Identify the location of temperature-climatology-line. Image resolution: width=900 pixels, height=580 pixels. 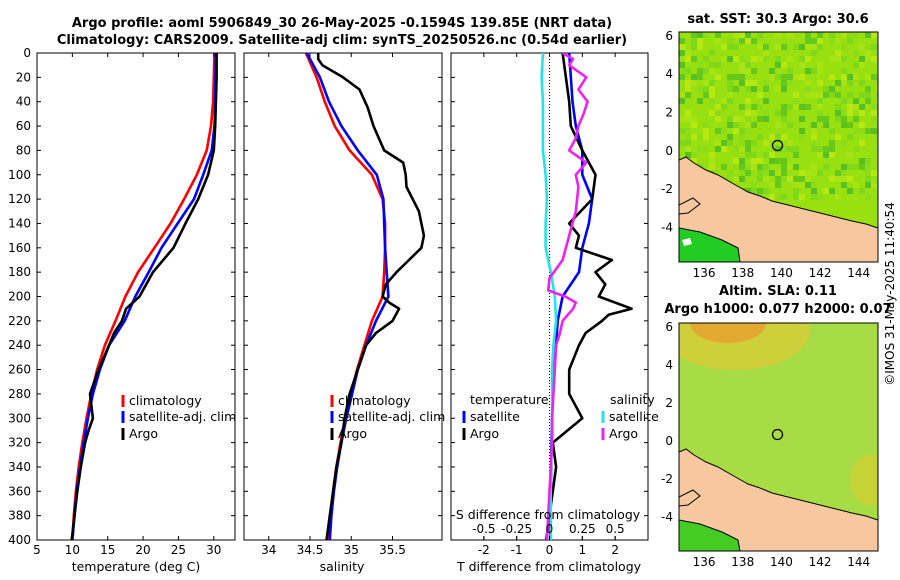
(143, 296).